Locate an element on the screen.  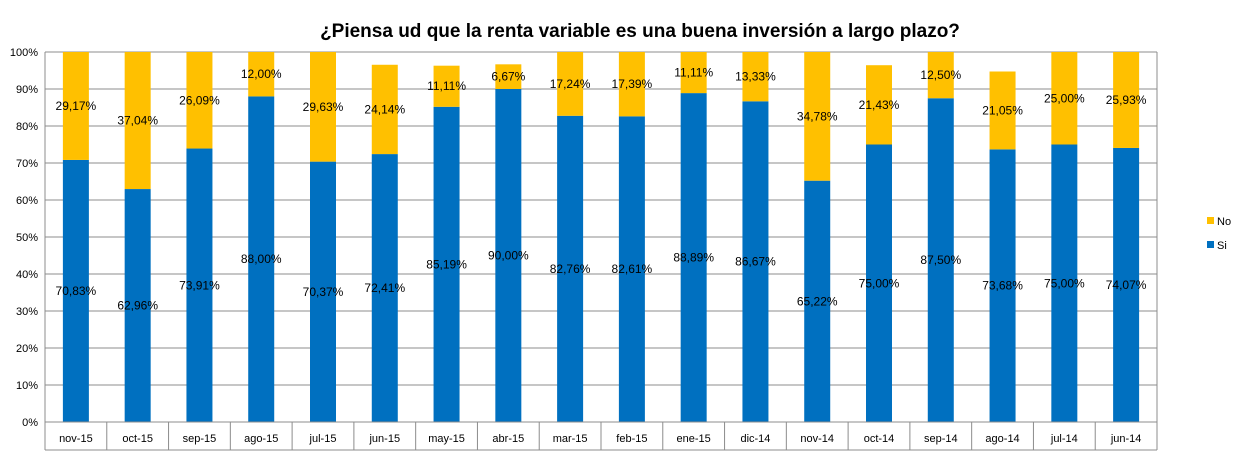
x-tick-label: feb-15 is located at coordinates (631, 439).